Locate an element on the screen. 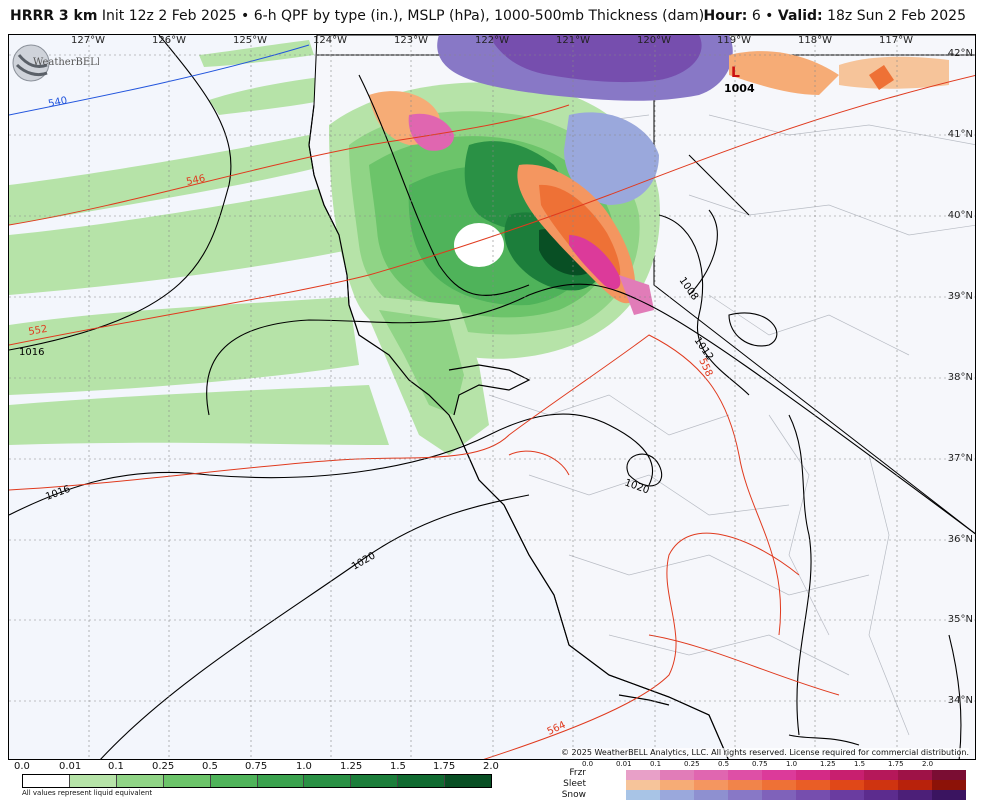  ptype-label-sleet: Sleet is located at coordinates (574, 784).